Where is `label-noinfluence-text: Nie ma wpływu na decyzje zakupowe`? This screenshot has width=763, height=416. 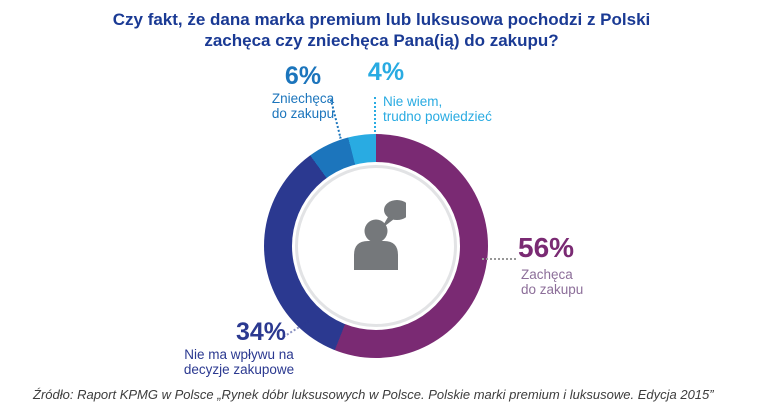
label-noinfluence-text: Nie ma wpływu na decyzje zakupowe is located at coordinates (239, 362).